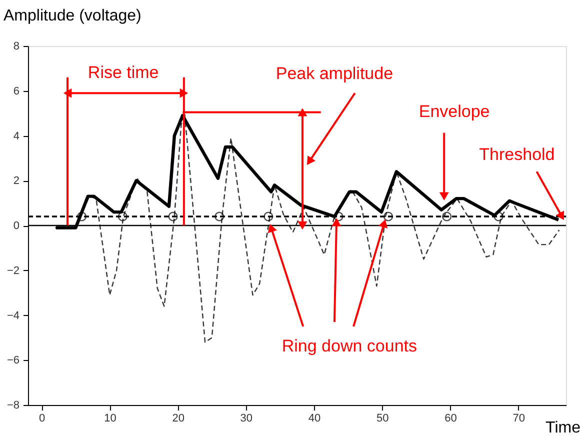 This screenshot has width=583, height=438. Describe the element at coordinates (350, 346) in the screenshot. I see `annotation: Ring down counts` at that location.